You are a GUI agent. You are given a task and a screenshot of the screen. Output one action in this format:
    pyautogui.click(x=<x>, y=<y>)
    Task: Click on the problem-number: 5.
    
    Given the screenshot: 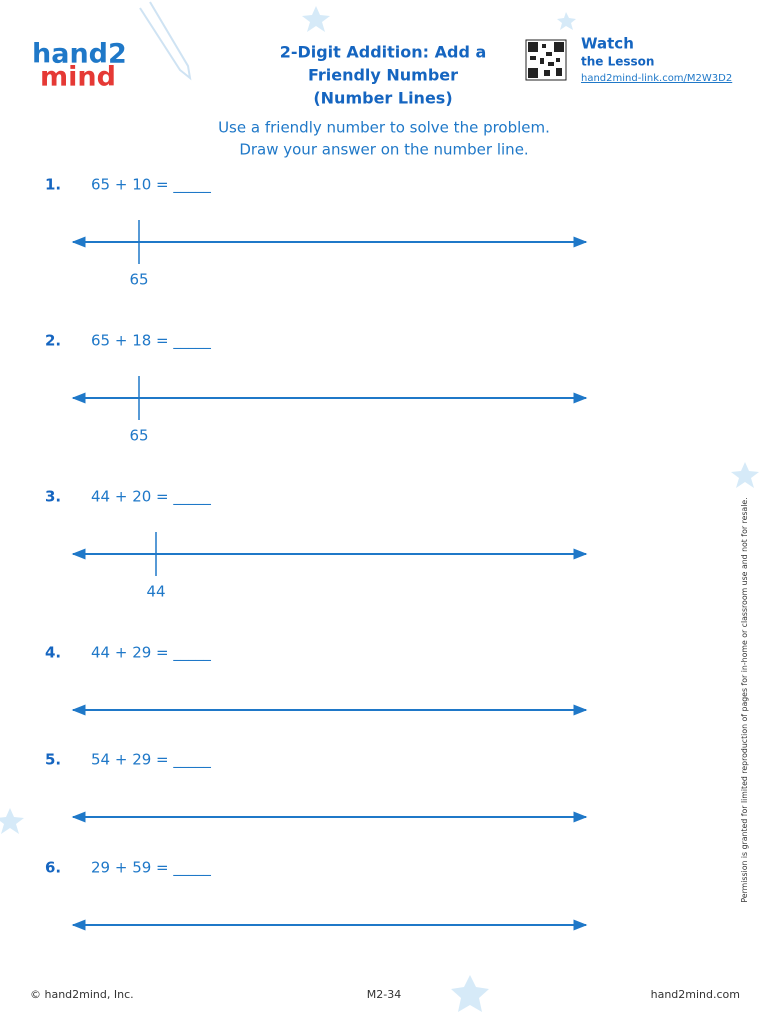 What is the action you would take?
    pyautogui.click(x=53, y=760)
    